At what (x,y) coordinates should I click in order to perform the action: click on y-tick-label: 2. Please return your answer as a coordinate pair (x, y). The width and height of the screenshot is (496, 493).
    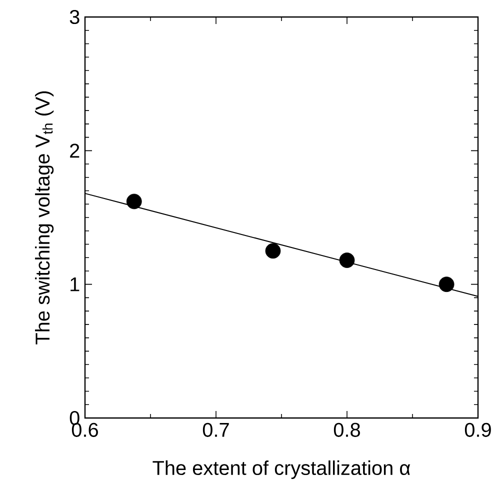
    Looking at the image, I should click on (75, 151).